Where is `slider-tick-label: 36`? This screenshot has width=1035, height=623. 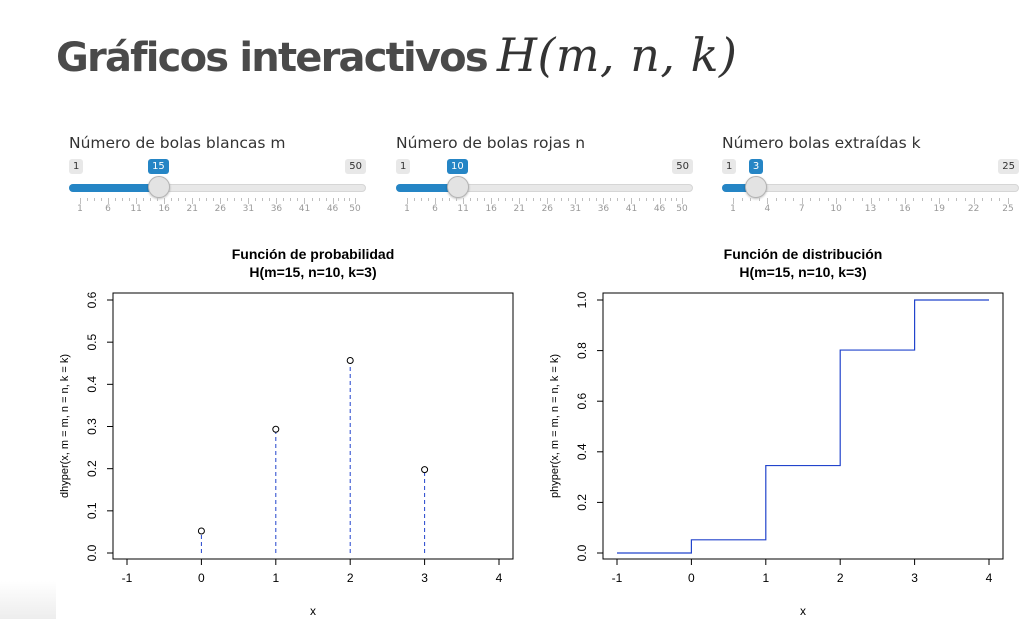 slider-tick-label: 36 is located at coordinates (276, 209).